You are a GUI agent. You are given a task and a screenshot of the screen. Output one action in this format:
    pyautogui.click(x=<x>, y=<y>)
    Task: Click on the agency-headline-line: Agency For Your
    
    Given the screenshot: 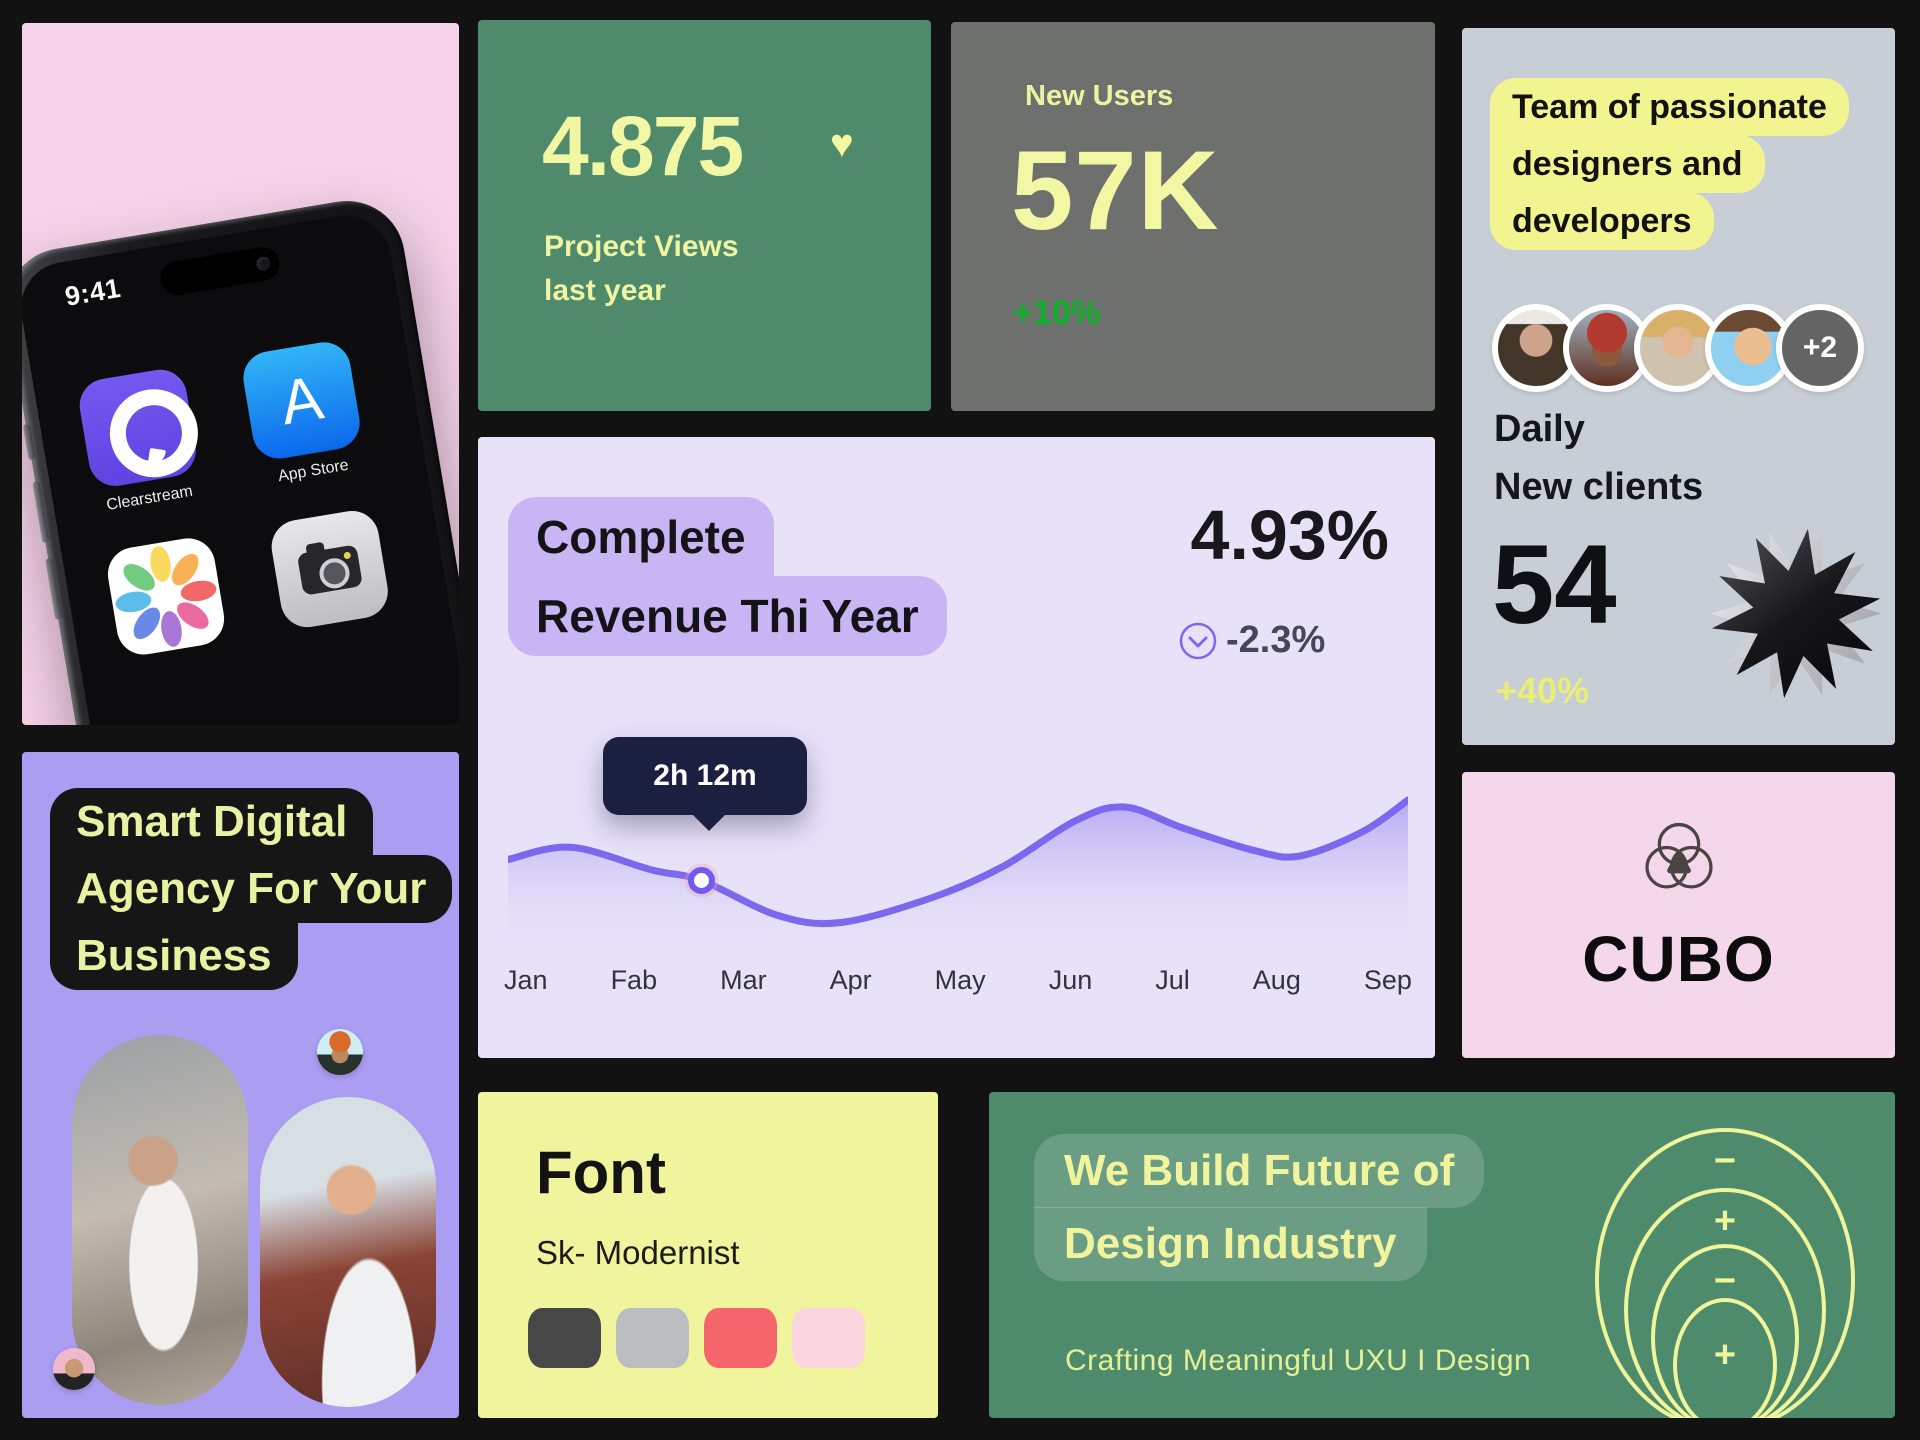 What is the action you would take?
    pyautogui.click(x=251, y=889)
    